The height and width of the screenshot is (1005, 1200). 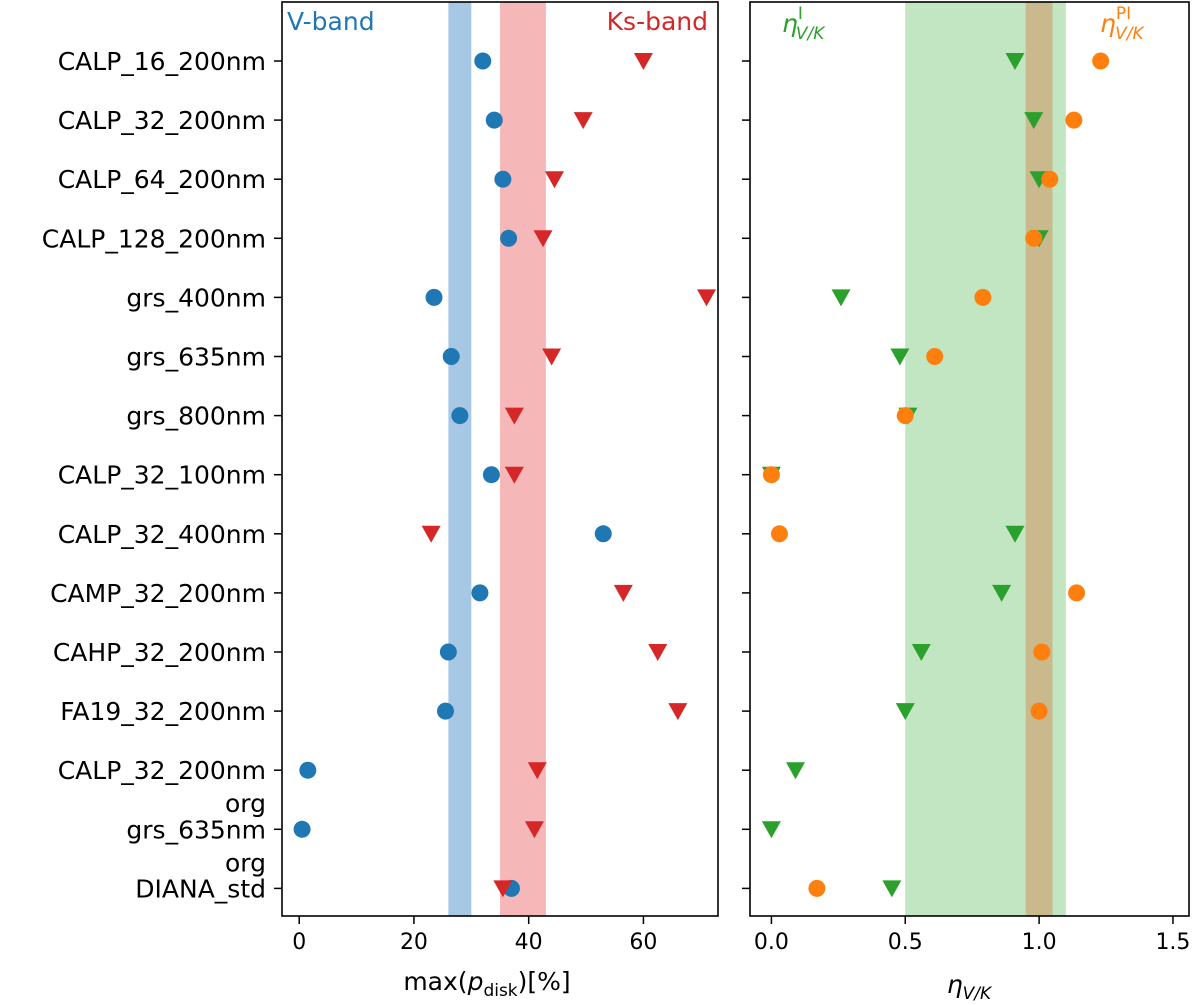 What do you see at coordinates (811, 34) in the screenshot?
I see `eta-i-sub: V/K` at bounding box center [811, 34].